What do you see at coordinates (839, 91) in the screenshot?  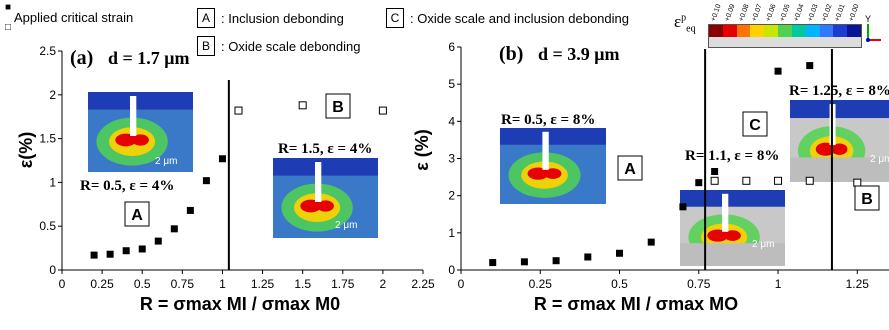 I see `inset-caption: R= 1.25, ε = 8%` at bounding box center [839, 91].